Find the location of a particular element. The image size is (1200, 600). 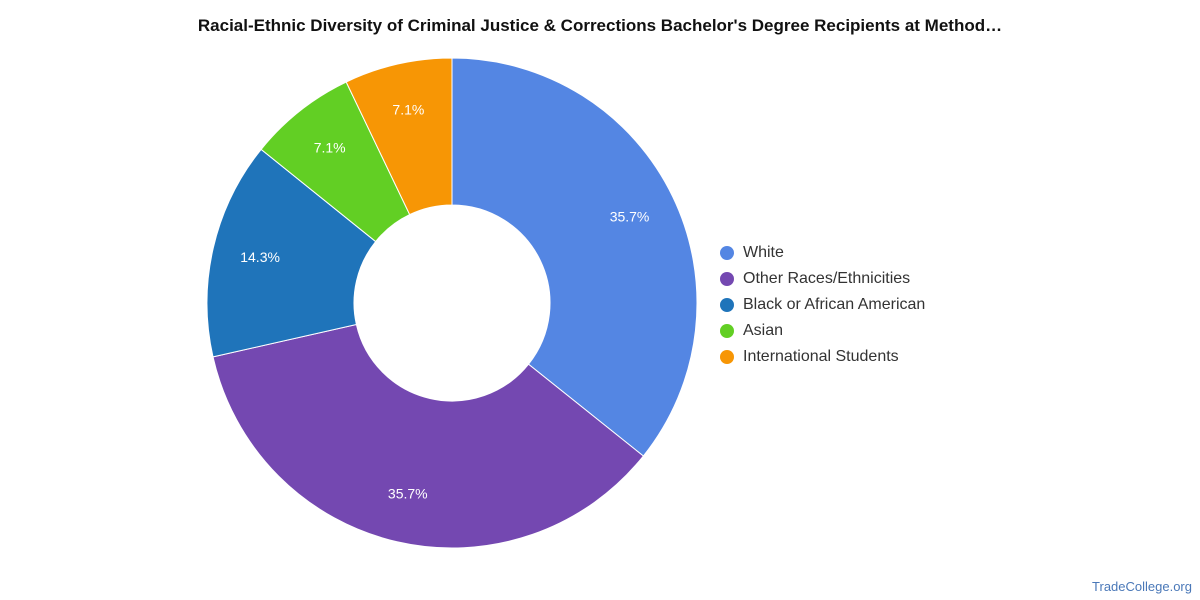

legend-label: White is located at coordinates (763, 252).